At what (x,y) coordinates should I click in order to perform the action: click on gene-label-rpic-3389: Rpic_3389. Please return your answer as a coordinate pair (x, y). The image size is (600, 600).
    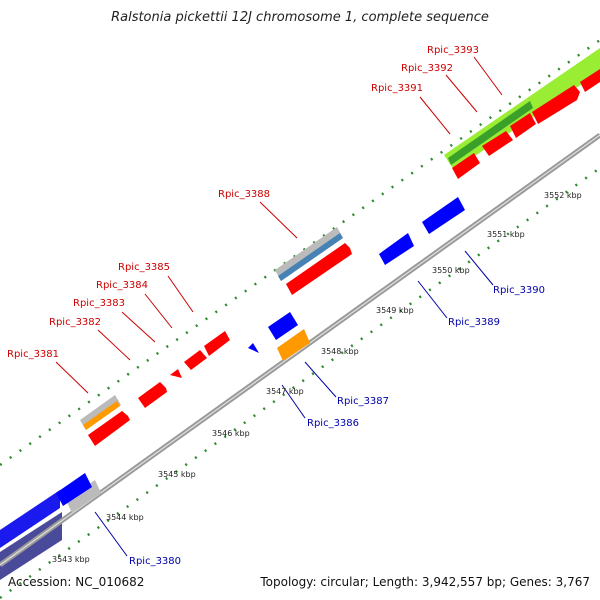
    Looking at the image, I should click on (474, 322).